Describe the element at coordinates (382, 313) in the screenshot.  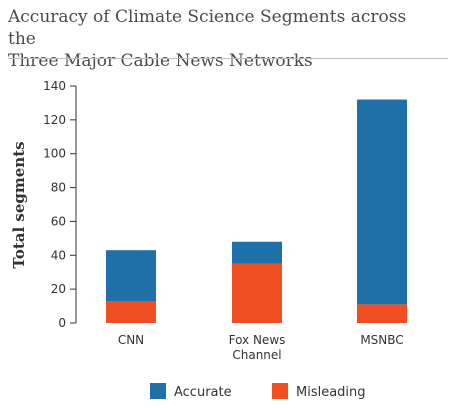
I see `bar-misleading-msnbc` at that location.